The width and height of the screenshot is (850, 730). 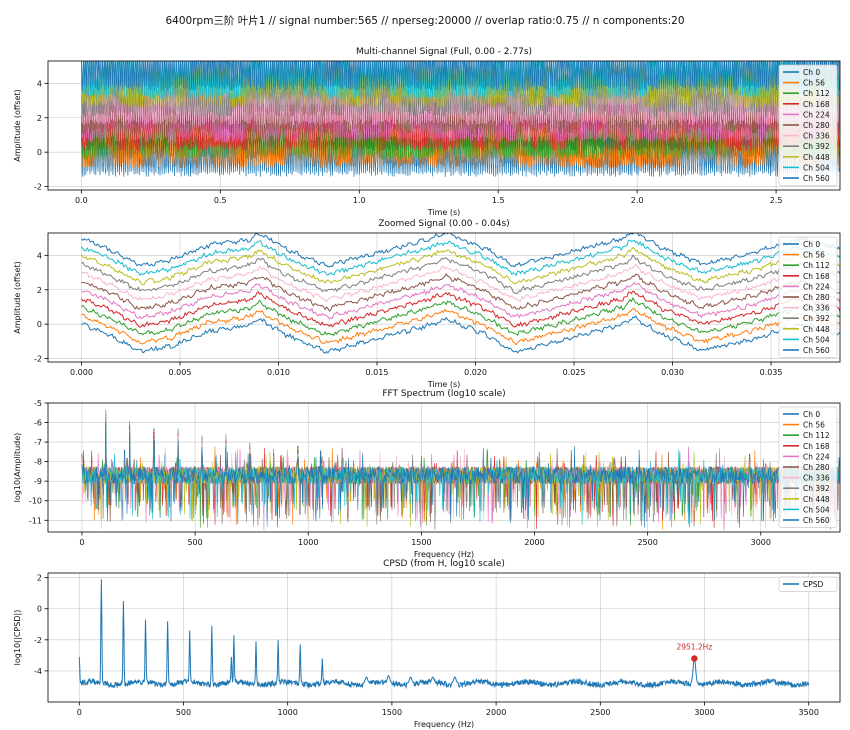 What do you see at coordinates (38, 423) in the screenshot?
I see `y-tick-label: -6` at bounding box center [38, 423].